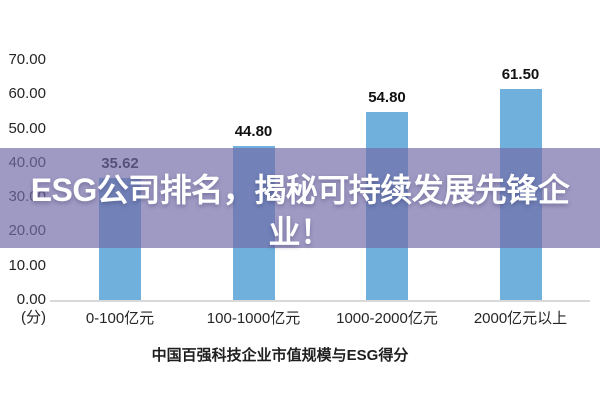  I want to click on y-axis-tick-label: 60.00, so click(27, 94).